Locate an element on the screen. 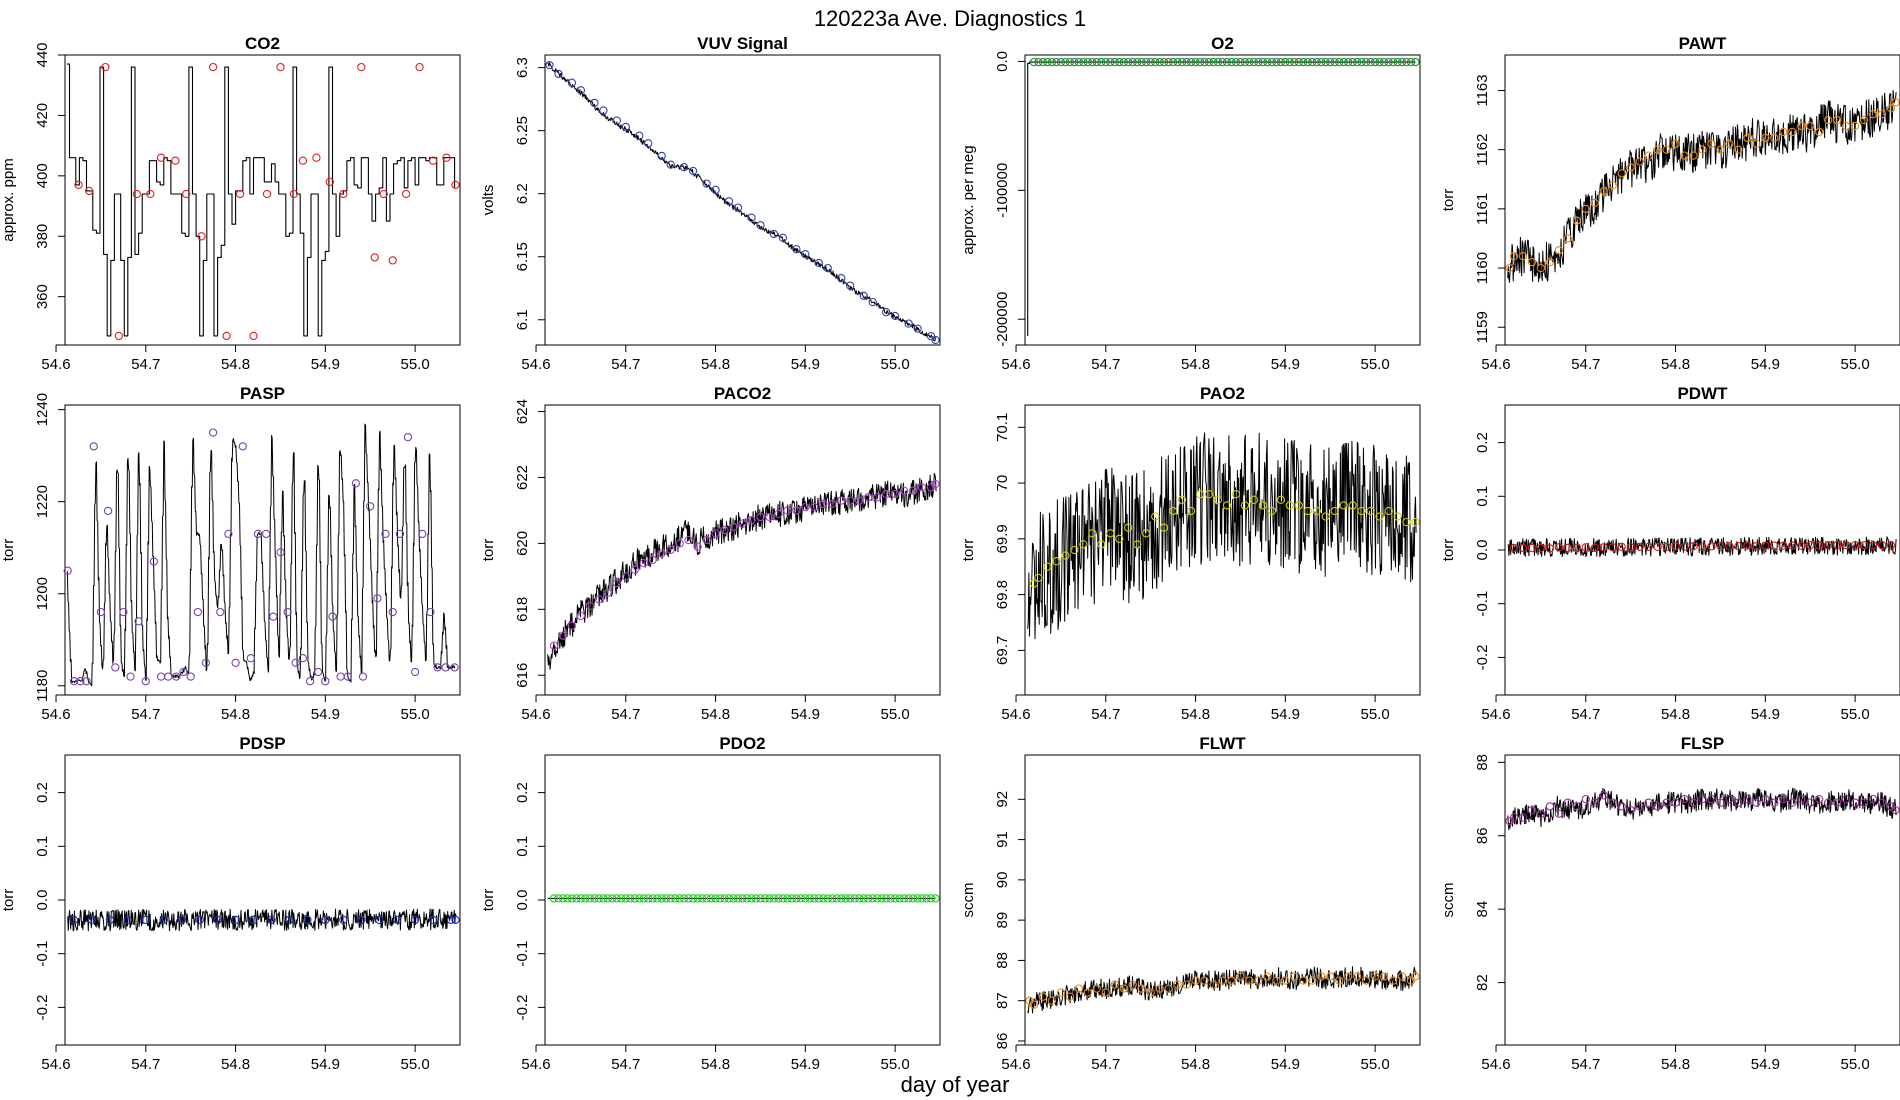  panel-paco2-xtick-label: 54.7 is located at coordinates (625, 714).